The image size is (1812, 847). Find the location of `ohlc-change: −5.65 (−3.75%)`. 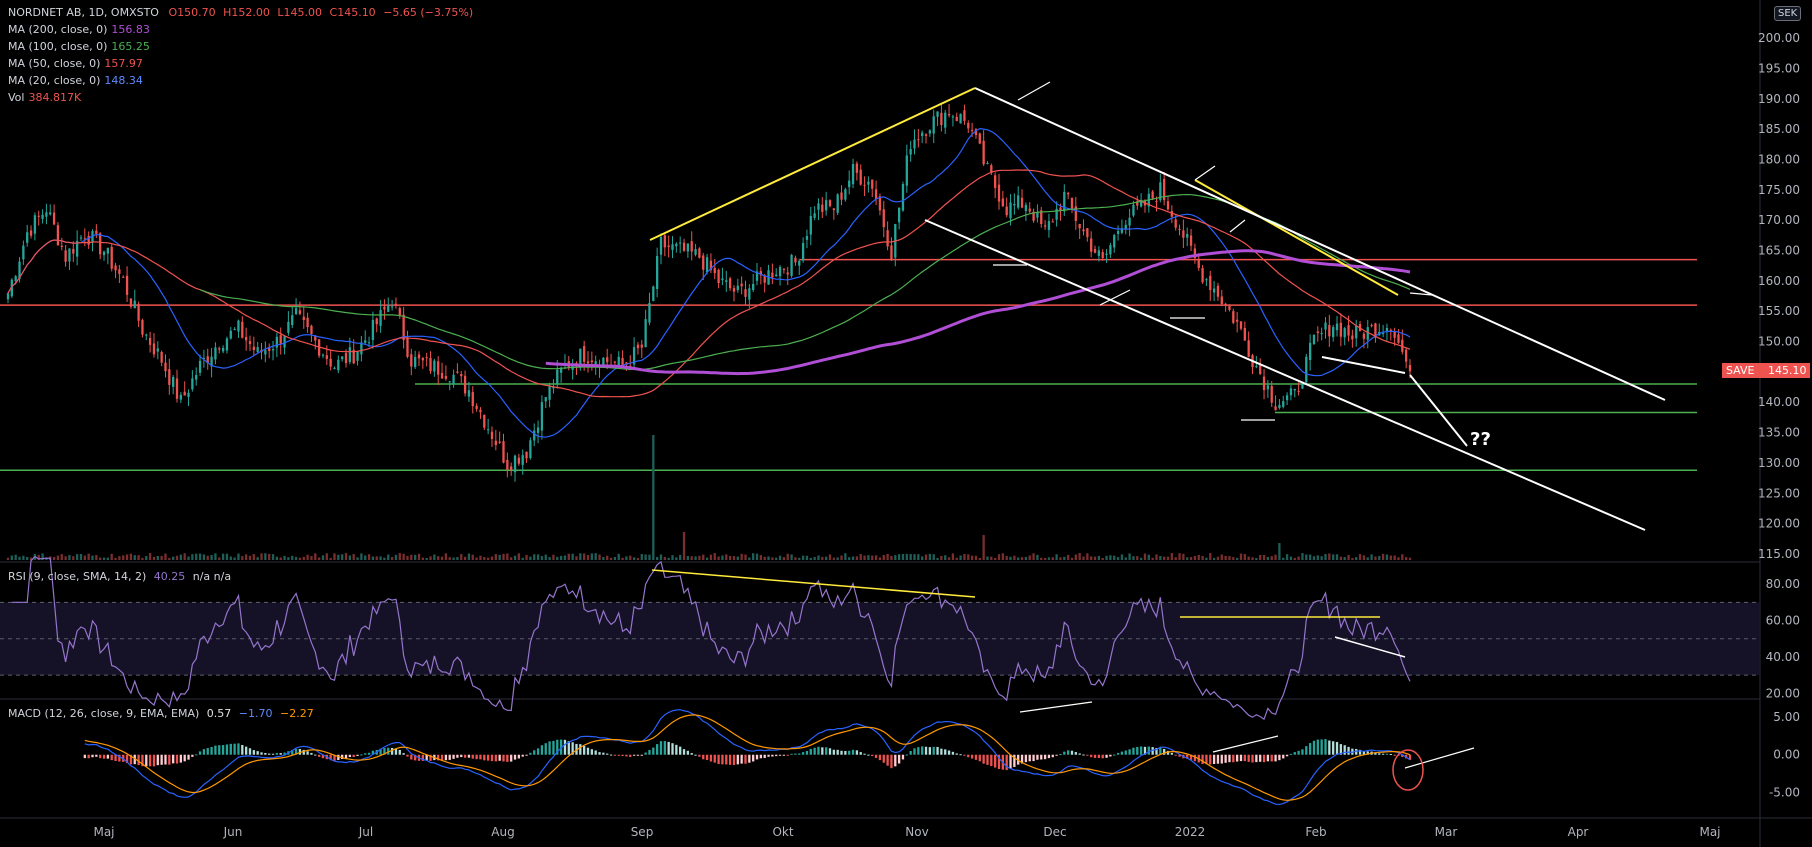

ohlc-change: −5.65 (−3.75%) is located at coordinates (428, 12).